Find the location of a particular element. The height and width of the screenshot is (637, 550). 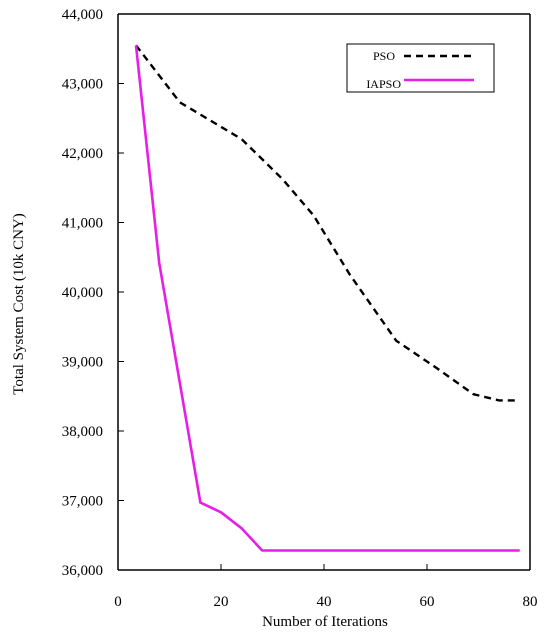

x-tick-label: 0 is located at coordinates (118, 602).